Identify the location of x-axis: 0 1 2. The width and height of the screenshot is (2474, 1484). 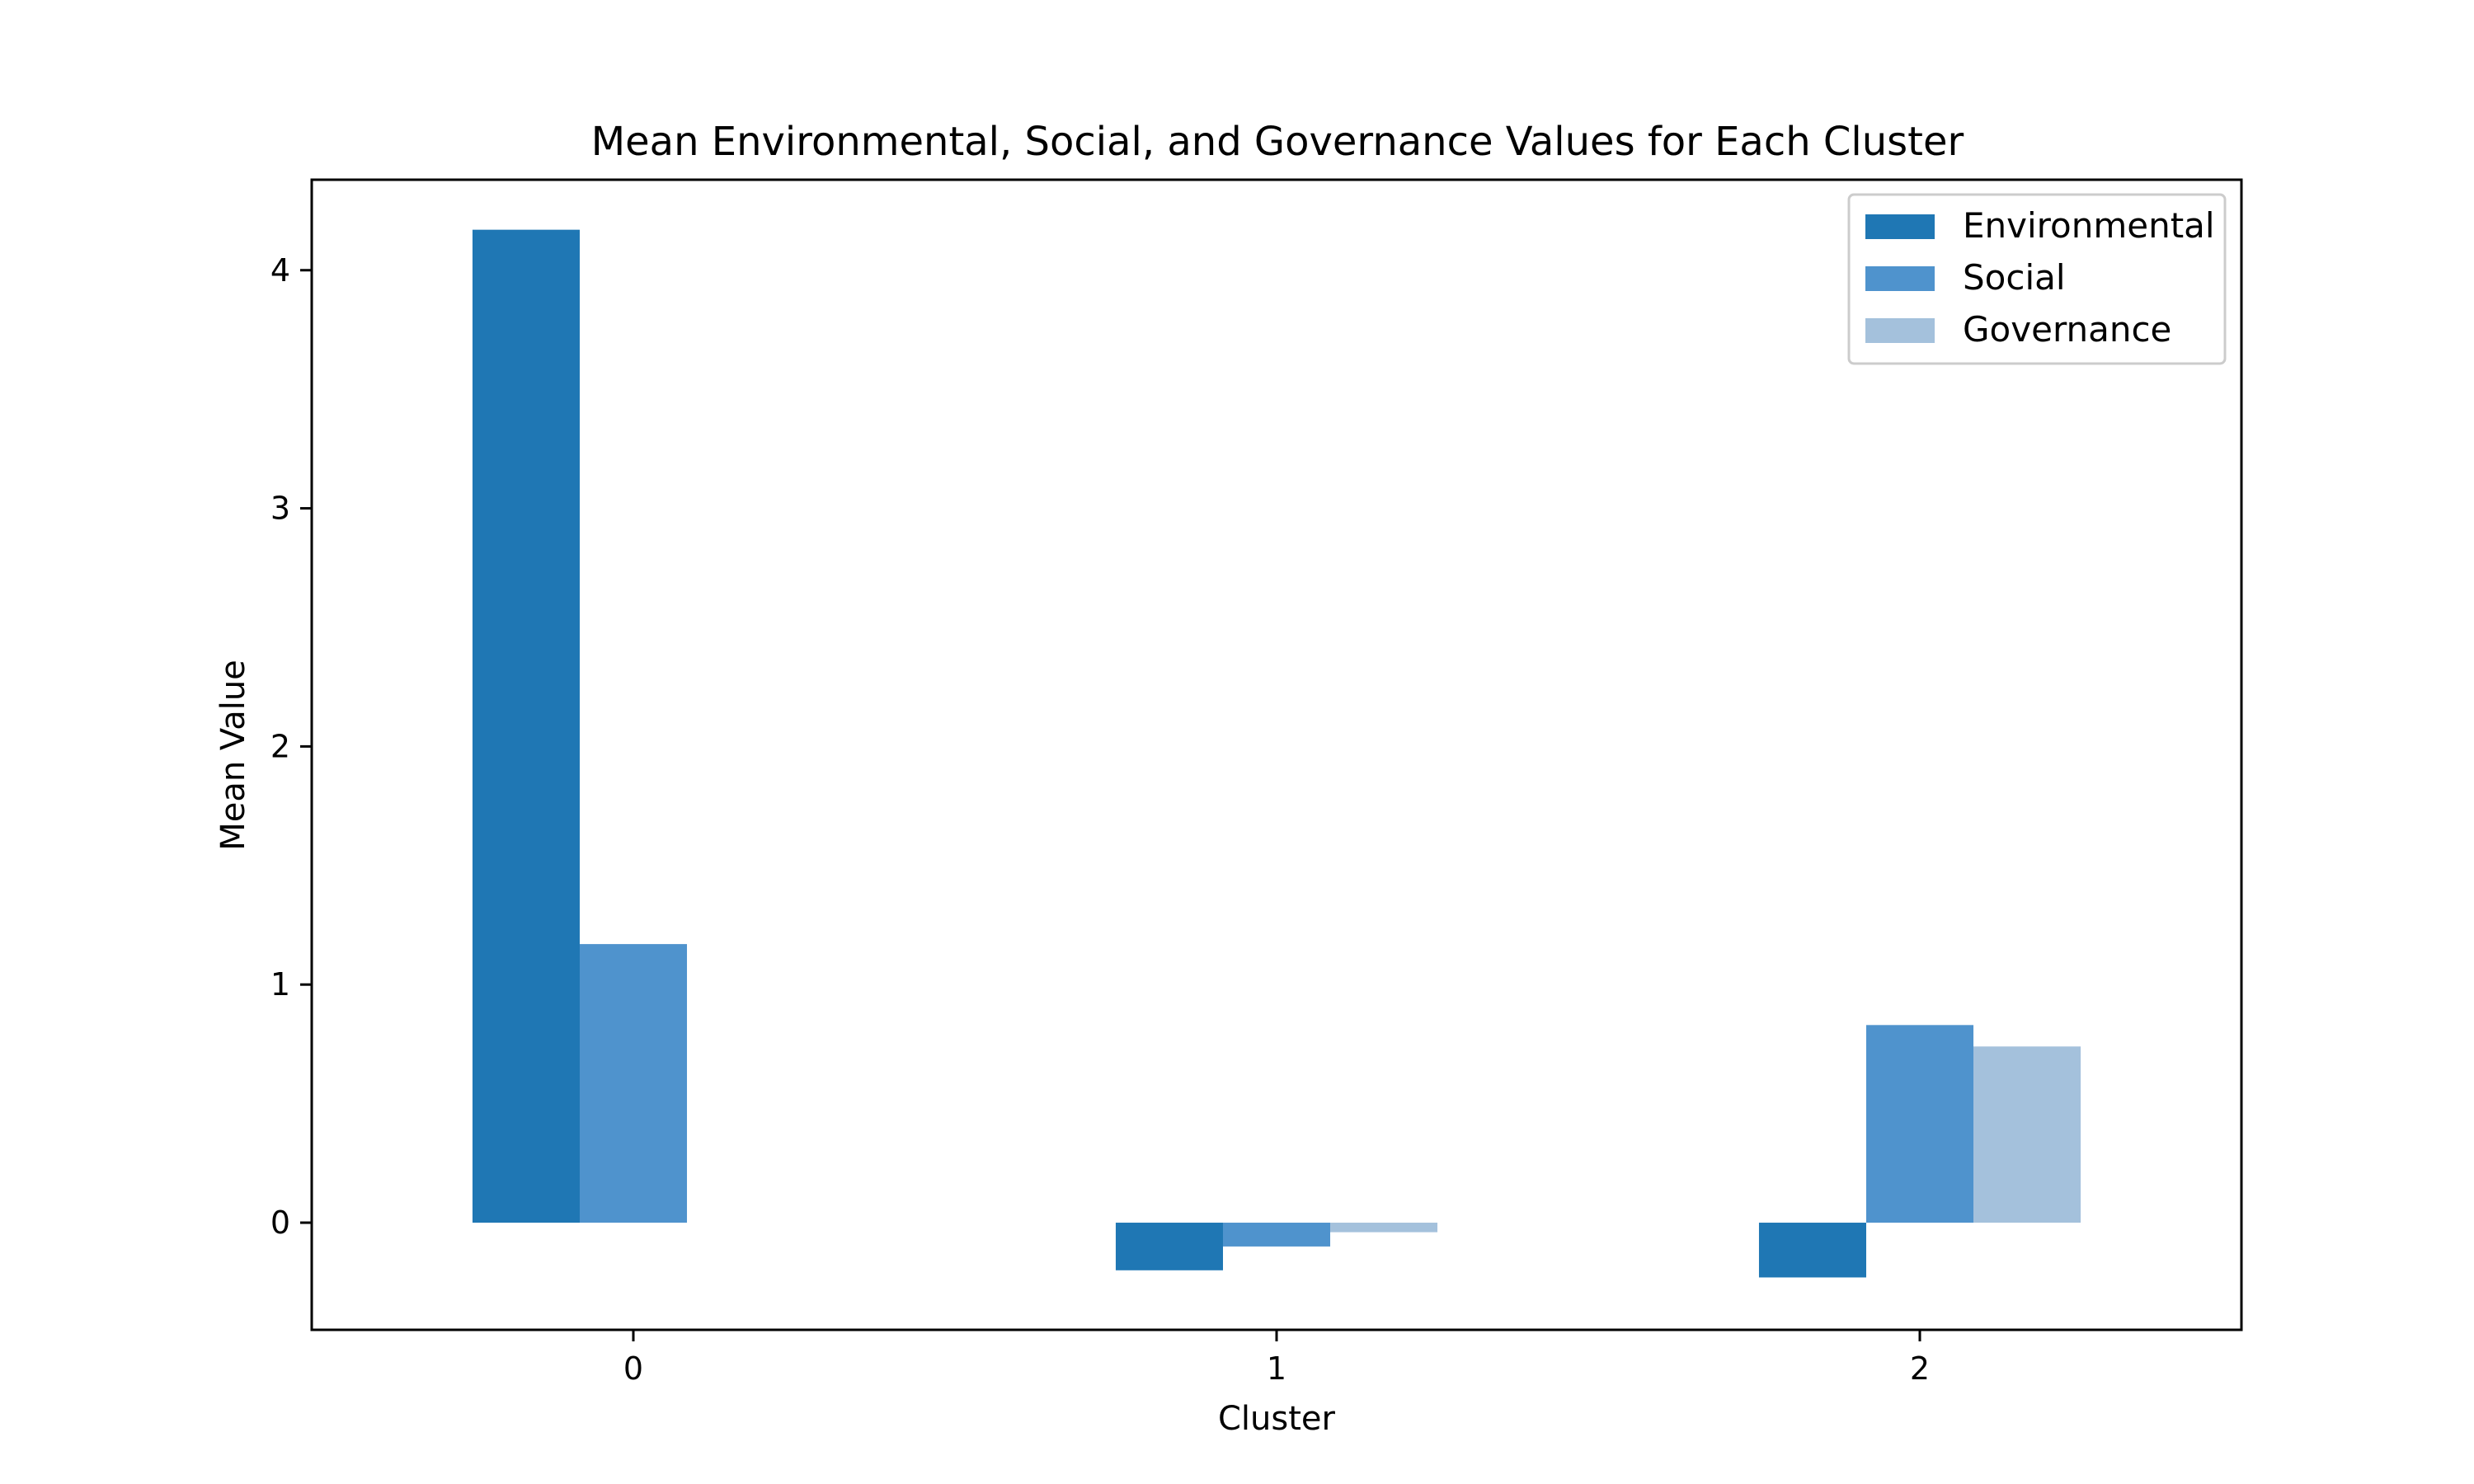
(1276, 1358).